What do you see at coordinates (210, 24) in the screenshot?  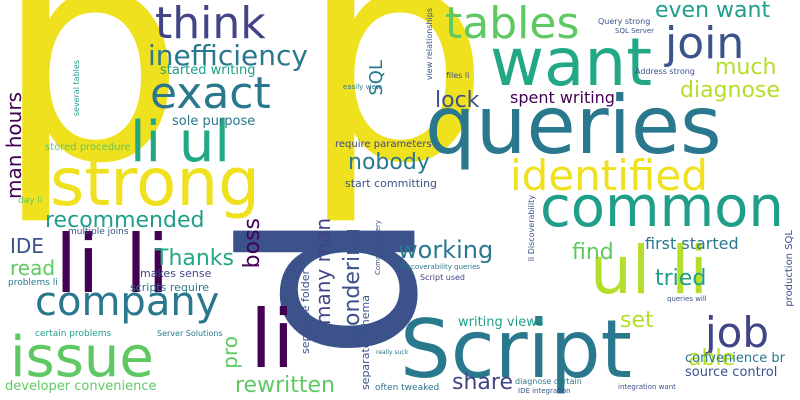 I see `word-think: think` at bounding box center [210, 24].